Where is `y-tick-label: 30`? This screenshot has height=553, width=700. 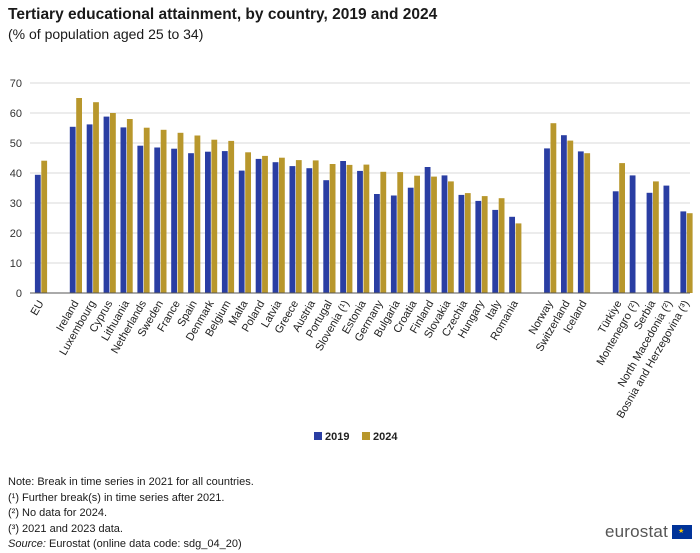
y-tick-label: 30 is located at coordinates (16, 204).